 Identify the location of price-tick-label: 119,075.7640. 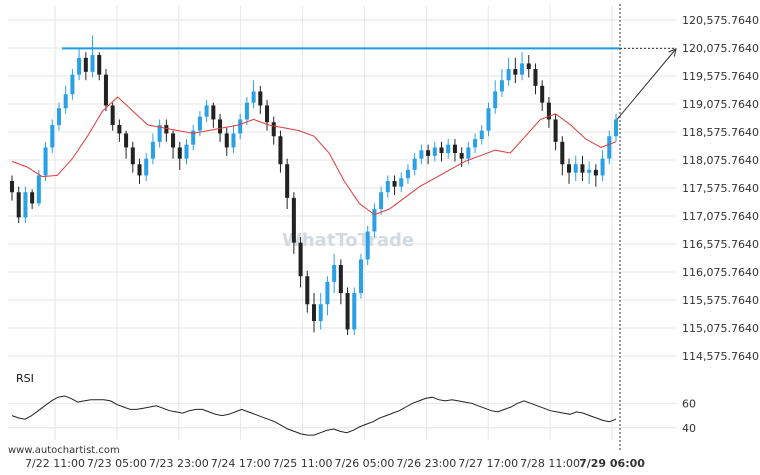
(720, 104).